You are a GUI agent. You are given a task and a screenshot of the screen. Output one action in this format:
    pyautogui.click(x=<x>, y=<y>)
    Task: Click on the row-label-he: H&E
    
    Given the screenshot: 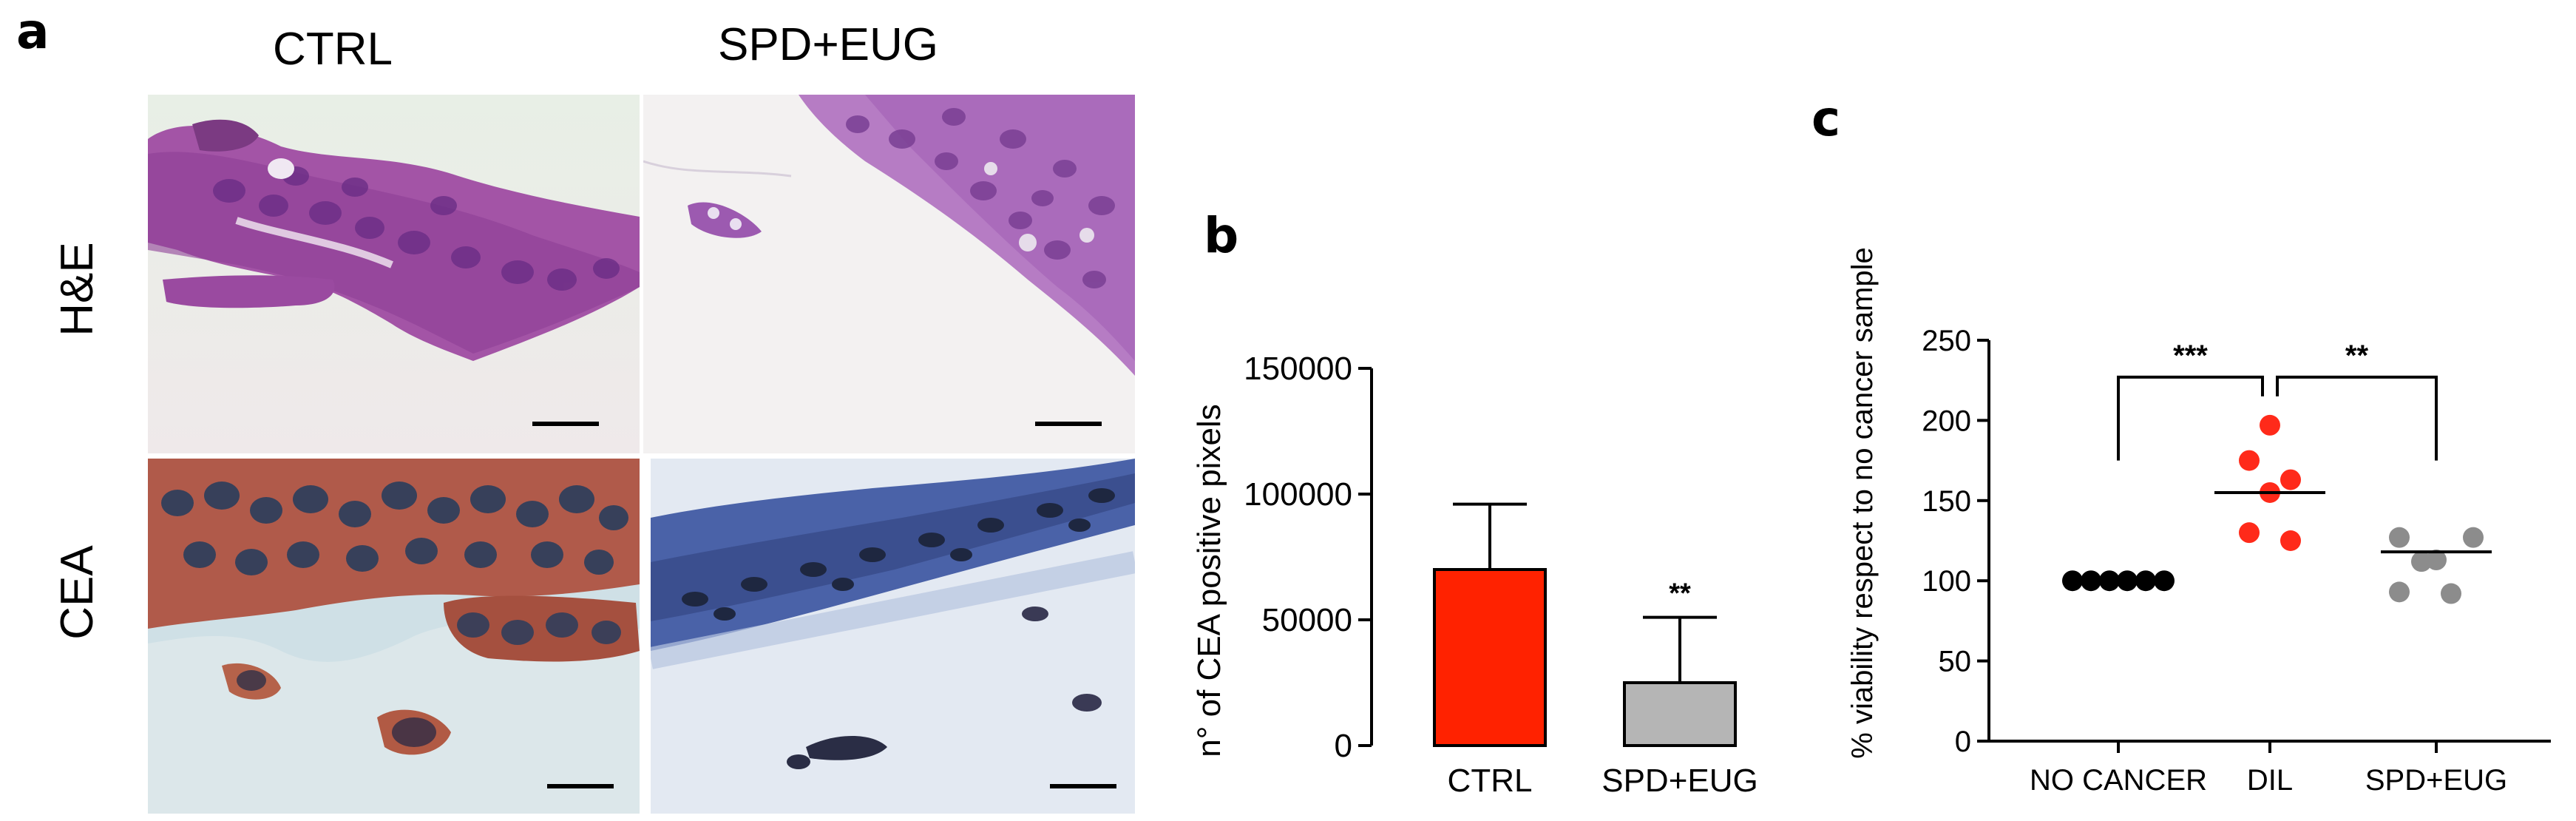 What is the action you would take?
    pyautogui.click(x=77, y=289)
    